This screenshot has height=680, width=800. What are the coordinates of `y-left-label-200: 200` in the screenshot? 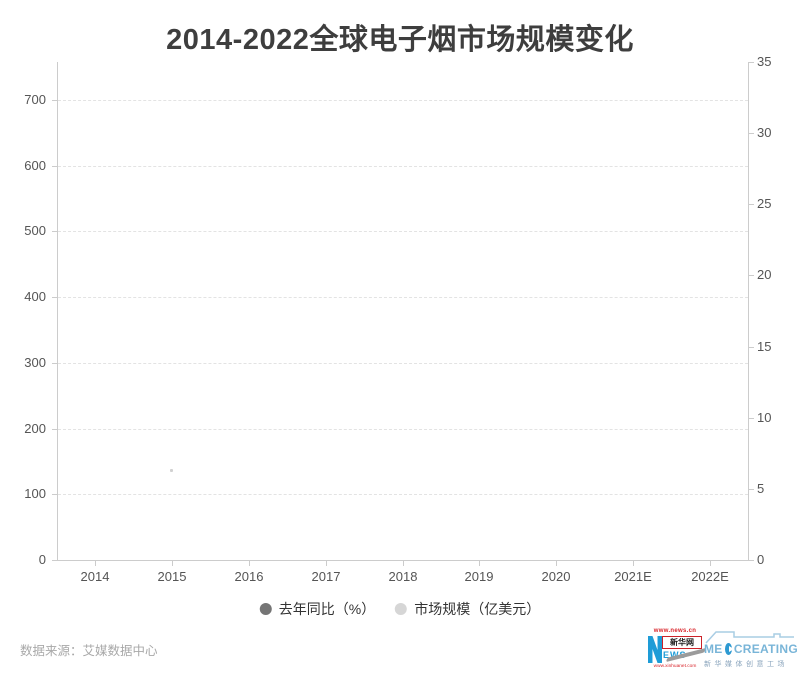 It's located at (35, 428).